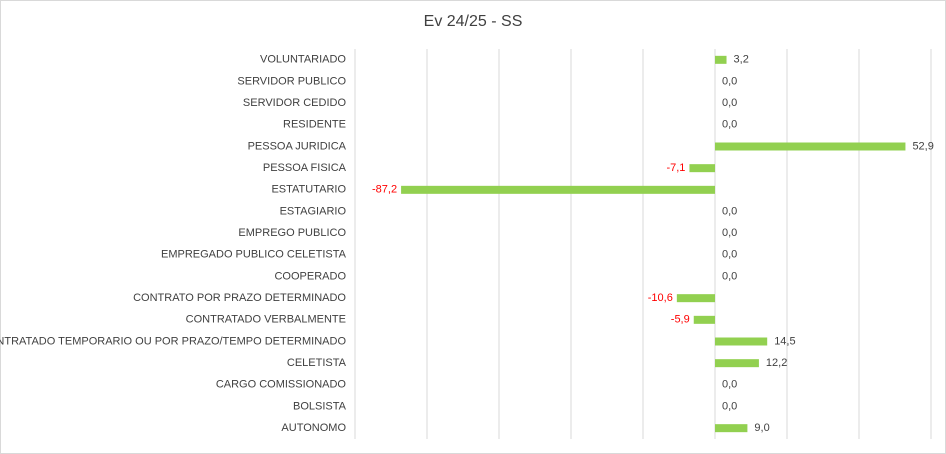 This screenshot has height=454, width=946. I want to click on data-label: 52,9, so click(922, 146).